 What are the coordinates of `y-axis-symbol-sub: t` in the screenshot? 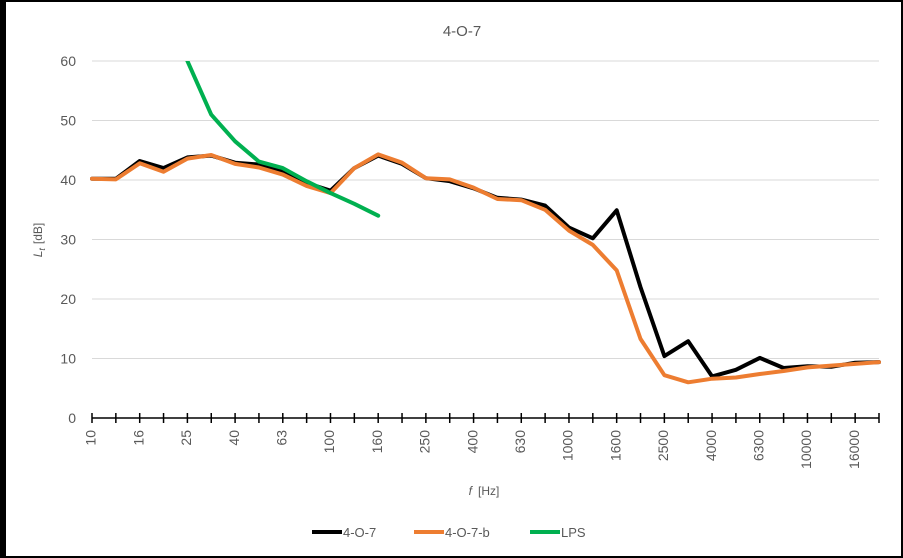 It's located at (42, 249).